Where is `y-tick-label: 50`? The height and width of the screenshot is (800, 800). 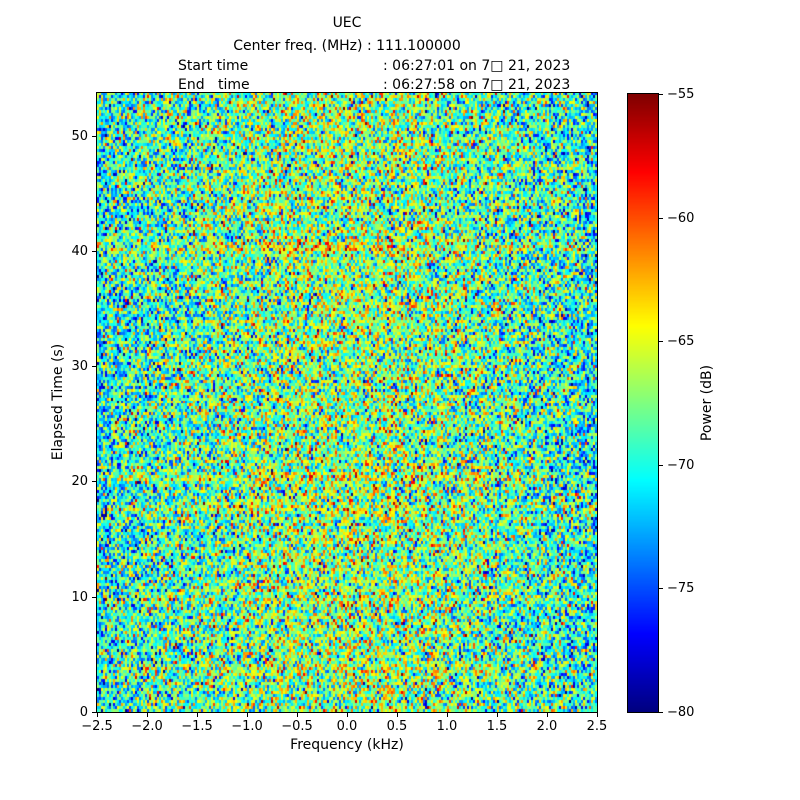
y-tick-label: 50 is located at coordinates (79, 136).